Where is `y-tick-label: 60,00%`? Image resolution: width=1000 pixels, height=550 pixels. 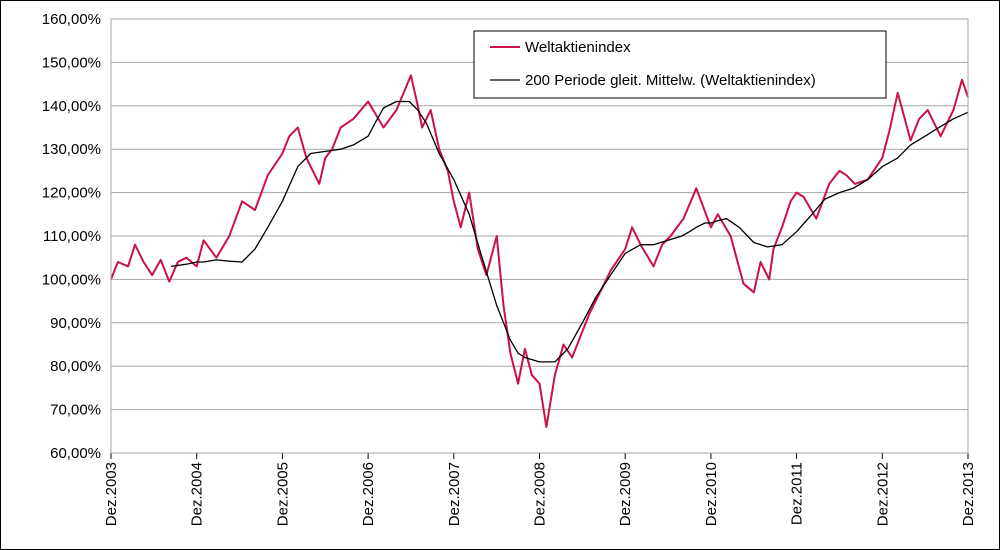 y-tick-label: 60,00% is located at coordinates (75, 453).